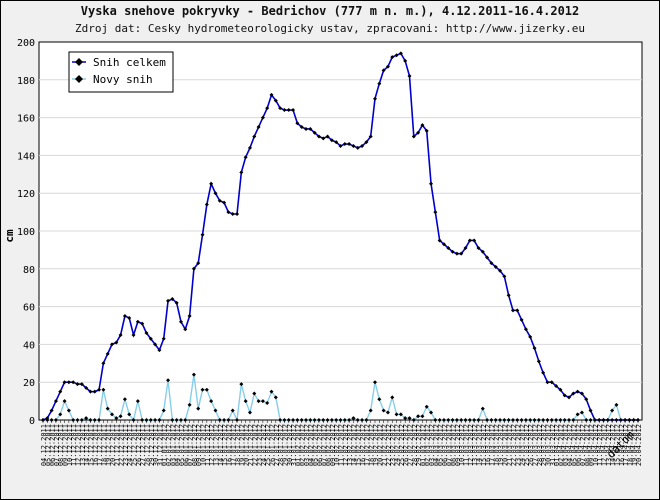 Image resolution: width=660 pixels, height=500 pixels. I want to click on x-tick-label: 04.01.2012, so click(178, 445).